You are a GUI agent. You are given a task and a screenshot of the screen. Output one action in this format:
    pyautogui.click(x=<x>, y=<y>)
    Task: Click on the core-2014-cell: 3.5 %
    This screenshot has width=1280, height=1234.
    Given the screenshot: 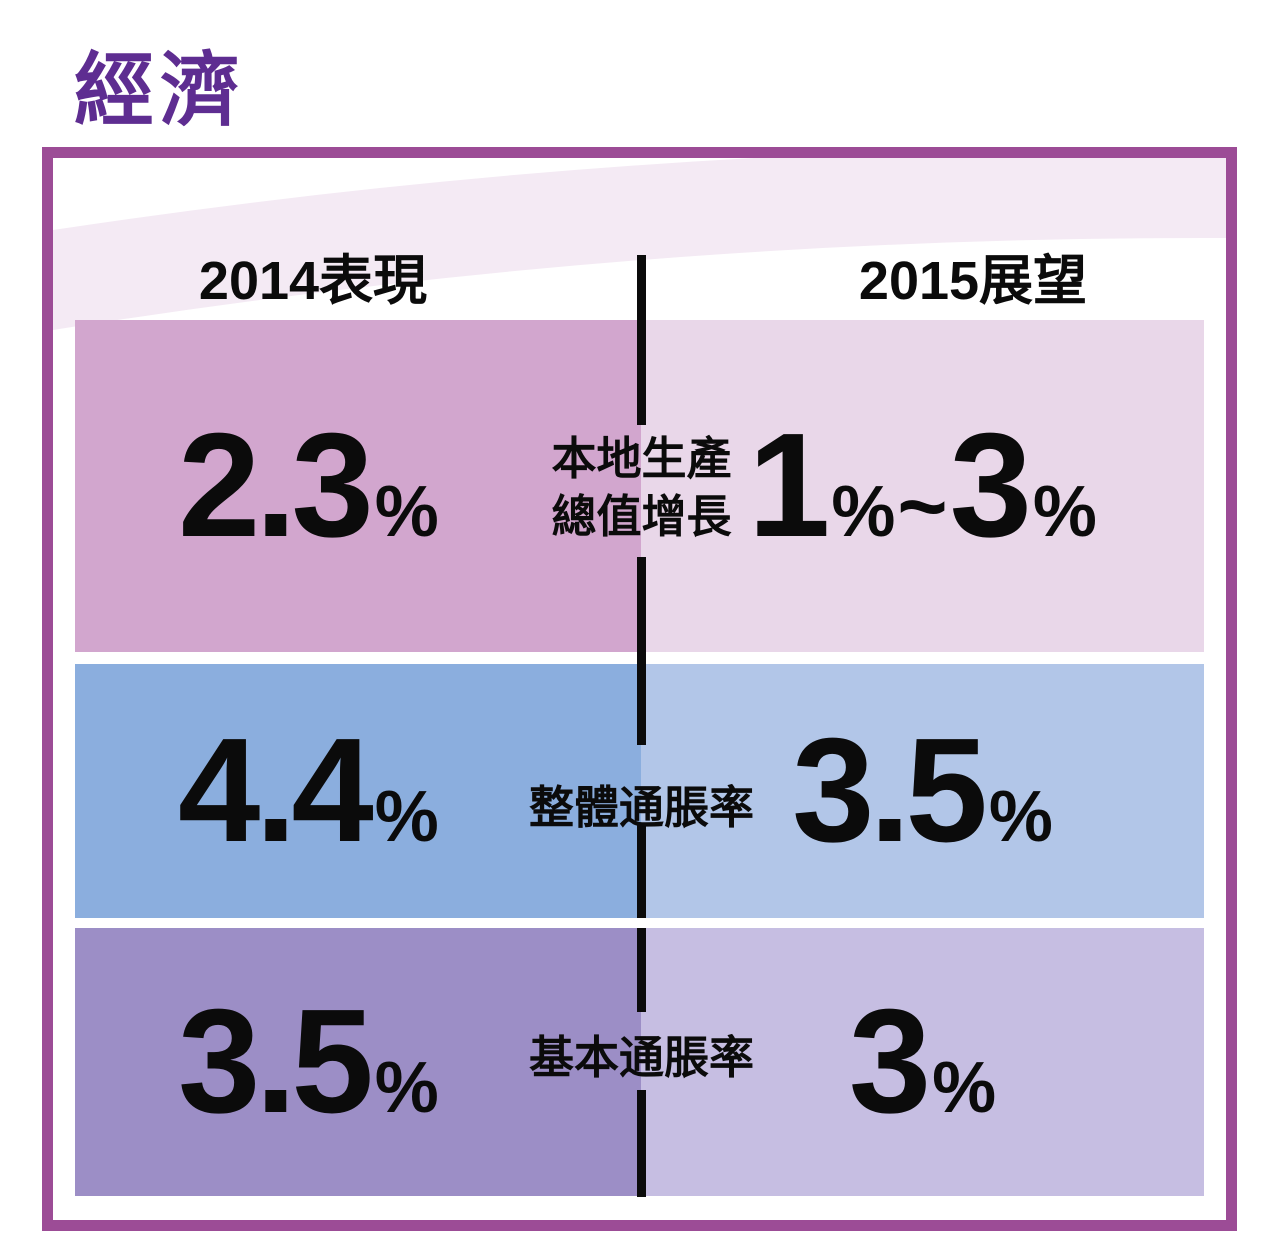 What is the action you would take?
    pyautogui.click(x=358, y=1062)
    